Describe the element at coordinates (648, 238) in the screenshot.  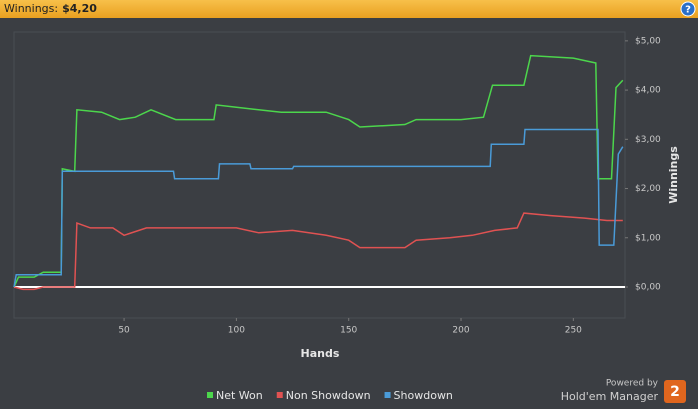
I see `y-tick-label: $1,00` at that location.